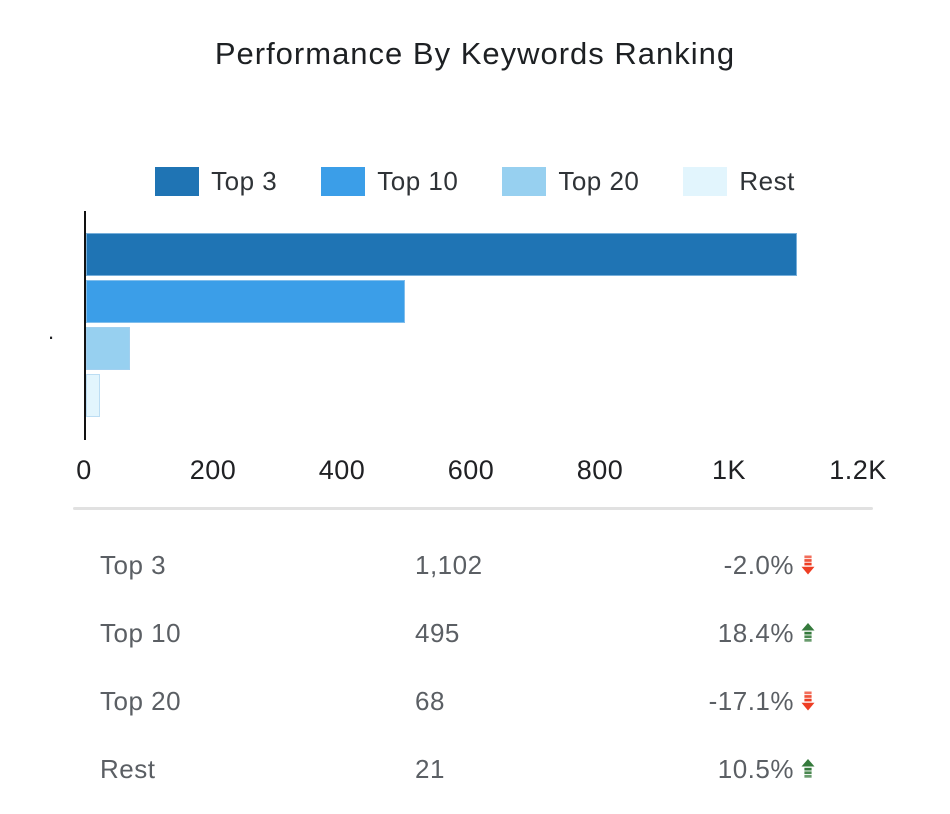 The image size is (950, 814). What do you see at coordinates (457, 701) in the screenshot?
I see `table-row-top-20: Top 20 68 -17.1%` at bounding box center [457, 701].